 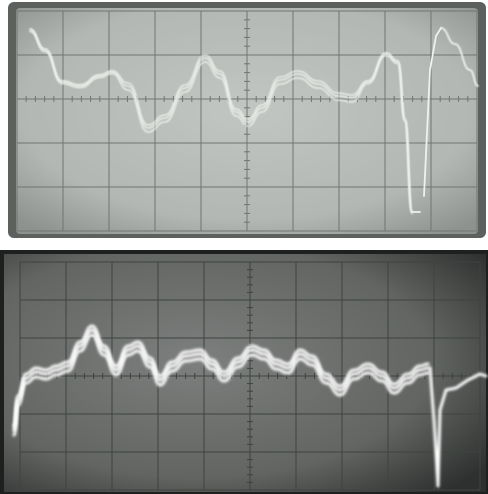 What do you see at coordinates (458, 427) in the screenshot?
I see `trace-bottom-dip` at bounding box center [458, 427].